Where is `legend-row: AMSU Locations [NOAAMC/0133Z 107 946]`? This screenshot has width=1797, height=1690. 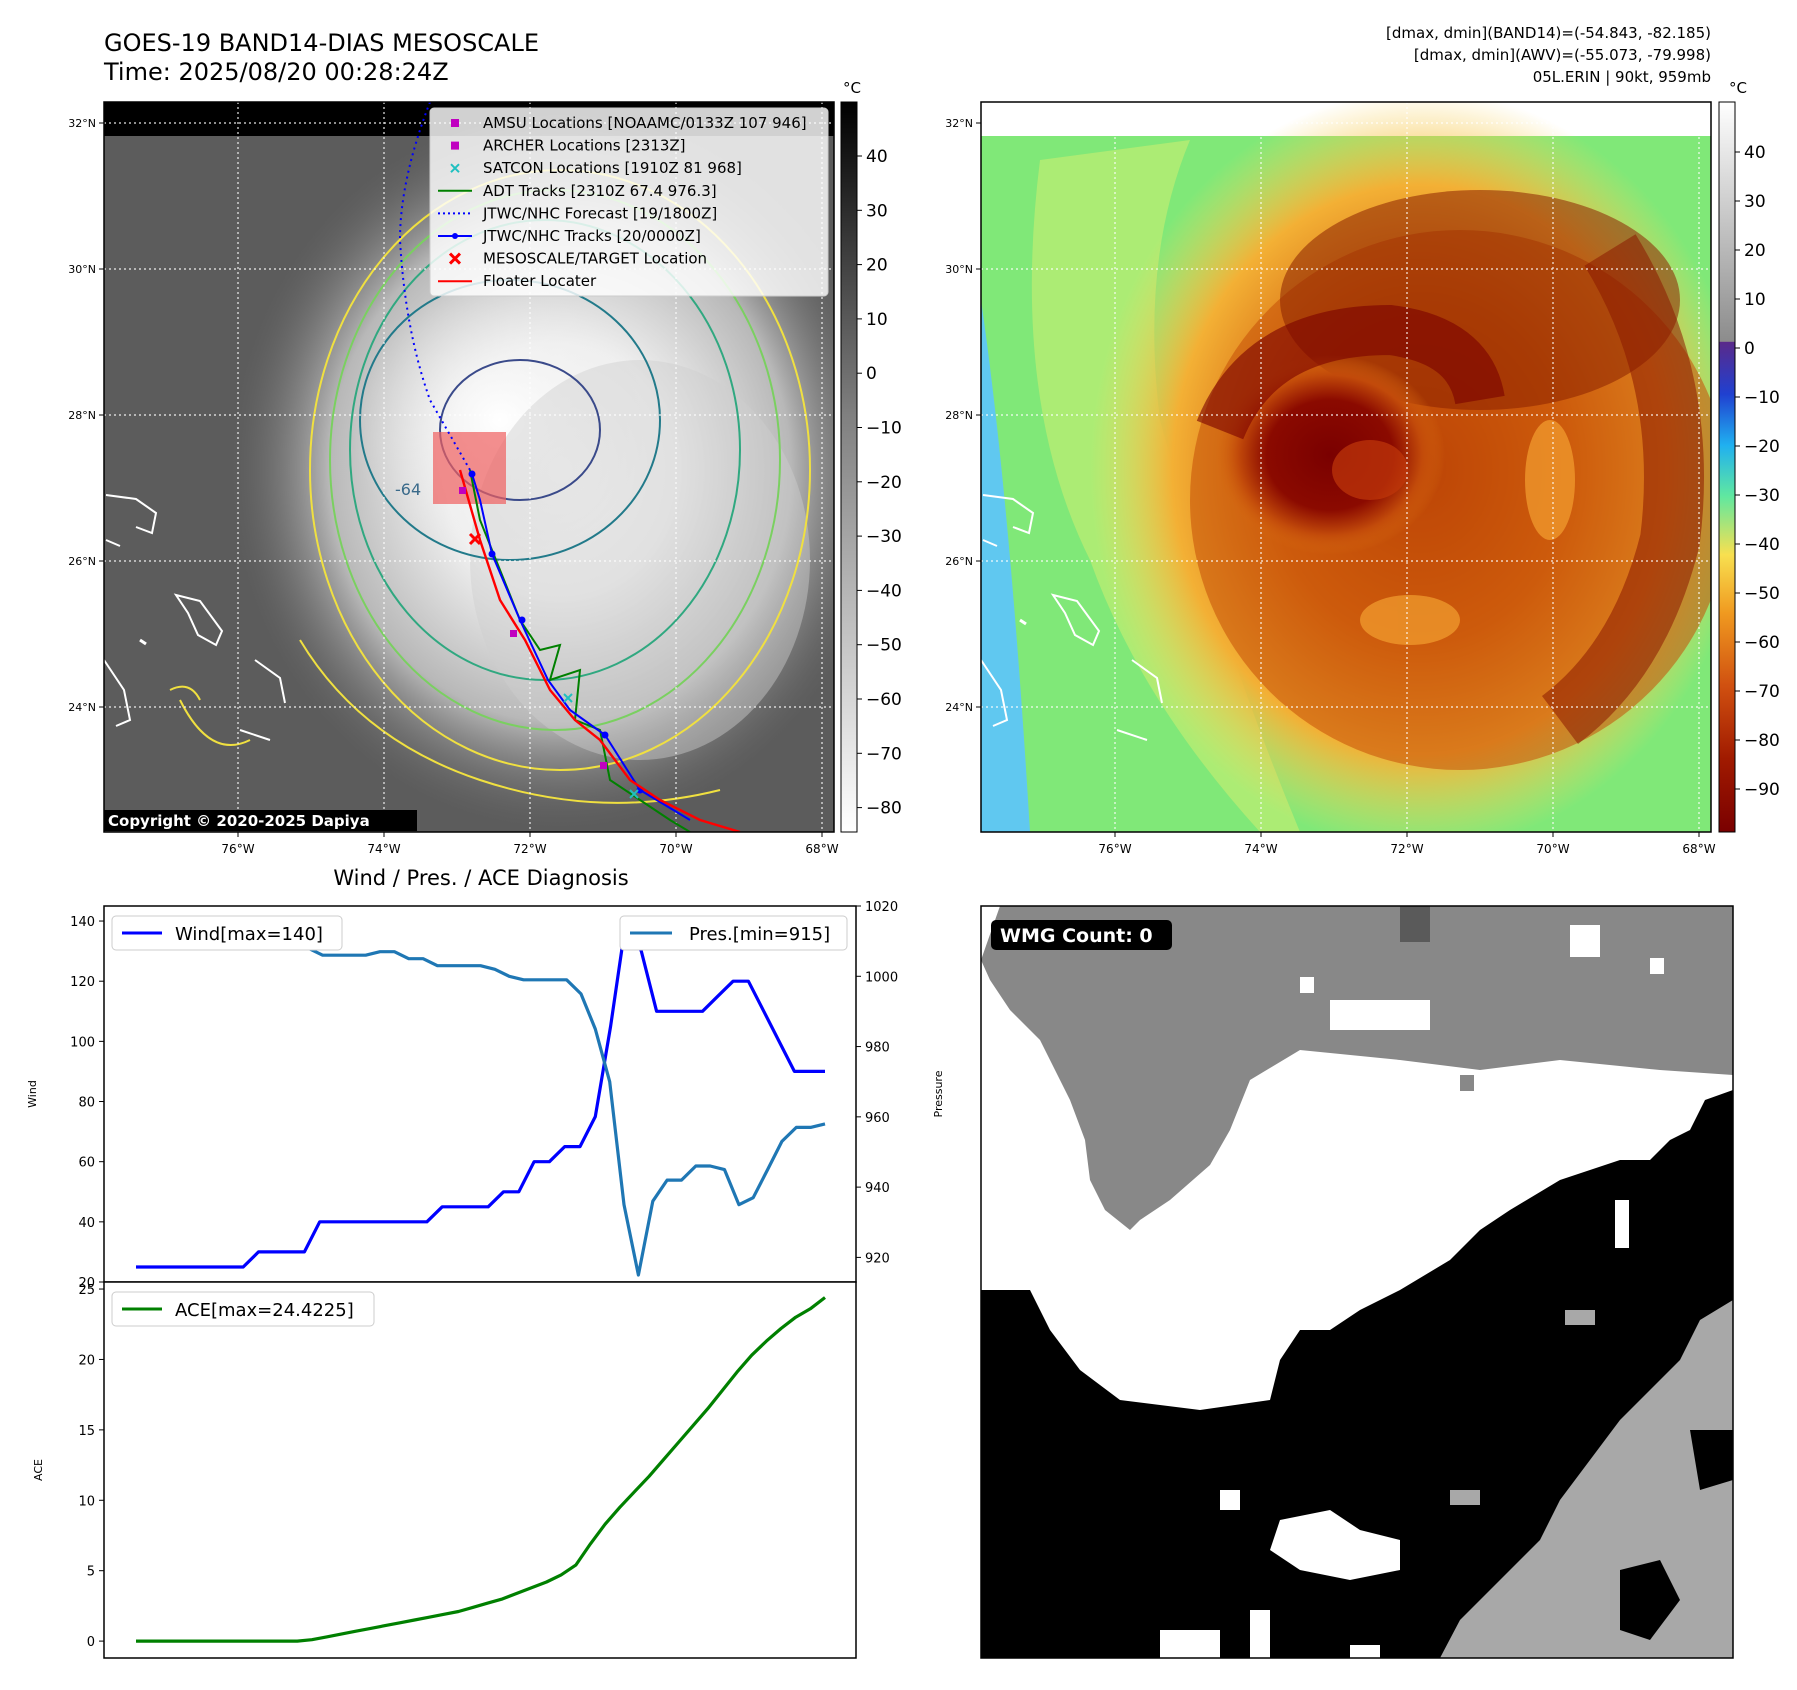
legend-row: AMSU Locations [NOAAMC/0133Z 107 946] is located at coordinates (629, 123).